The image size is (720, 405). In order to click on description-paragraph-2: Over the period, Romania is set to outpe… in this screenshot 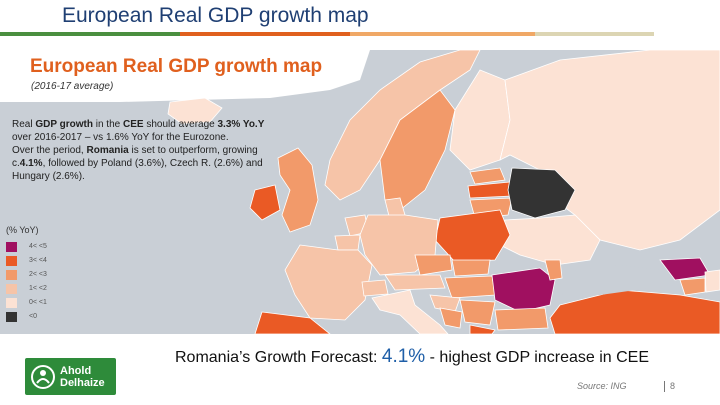, I will do `click(143, 163)`.